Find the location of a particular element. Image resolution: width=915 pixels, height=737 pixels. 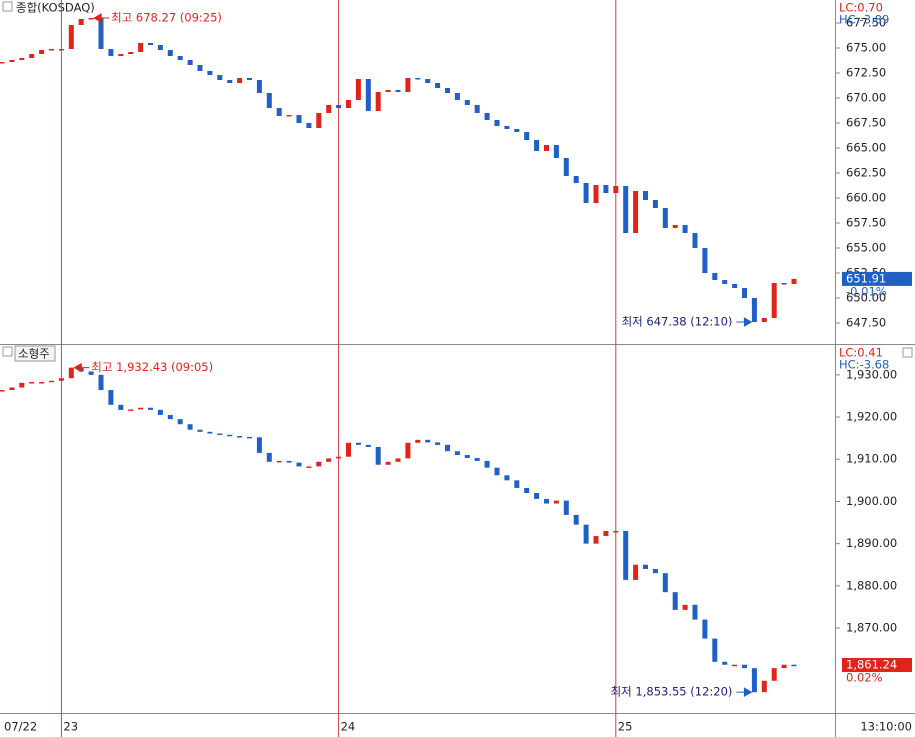

panel-title-box is located at coordinates (35, 353).